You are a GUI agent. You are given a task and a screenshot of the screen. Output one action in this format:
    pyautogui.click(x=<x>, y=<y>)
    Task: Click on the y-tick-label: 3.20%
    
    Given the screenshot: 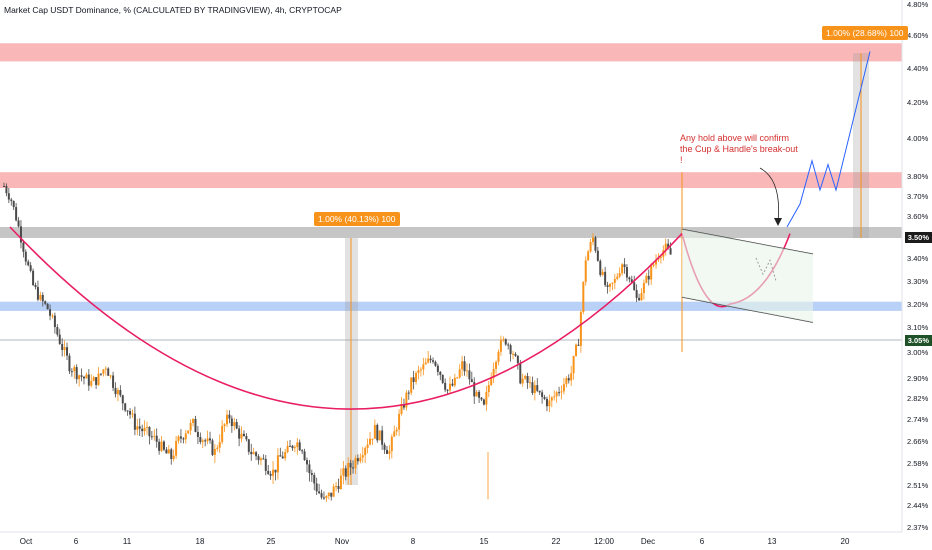 What is the action you would take?
    pyautogui.click(x=918, y=304)
    